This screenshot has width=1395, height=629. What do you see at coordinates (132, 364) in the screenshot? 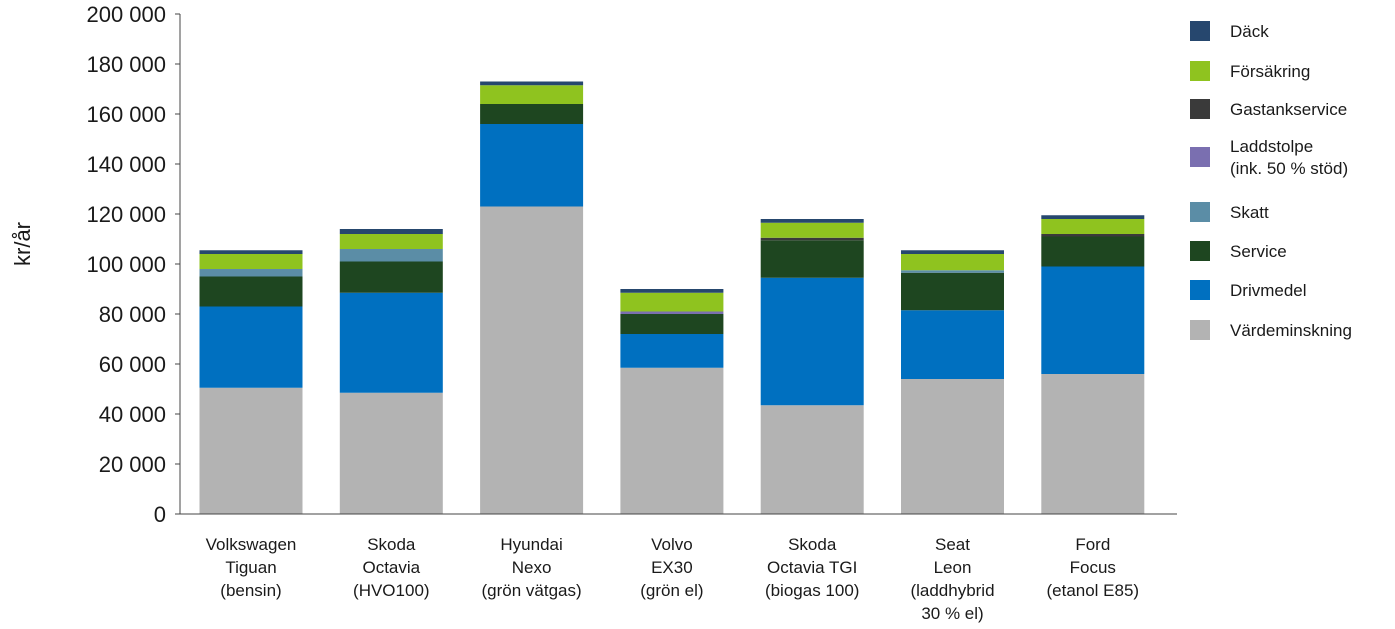
I see `y-tick-label: 60 000` at bounding box center [132, 364].